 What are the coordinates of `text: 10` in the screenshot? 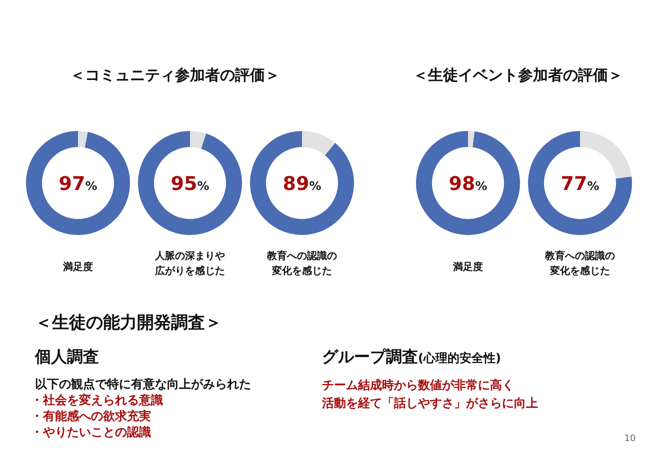 It's located at (630, 439).